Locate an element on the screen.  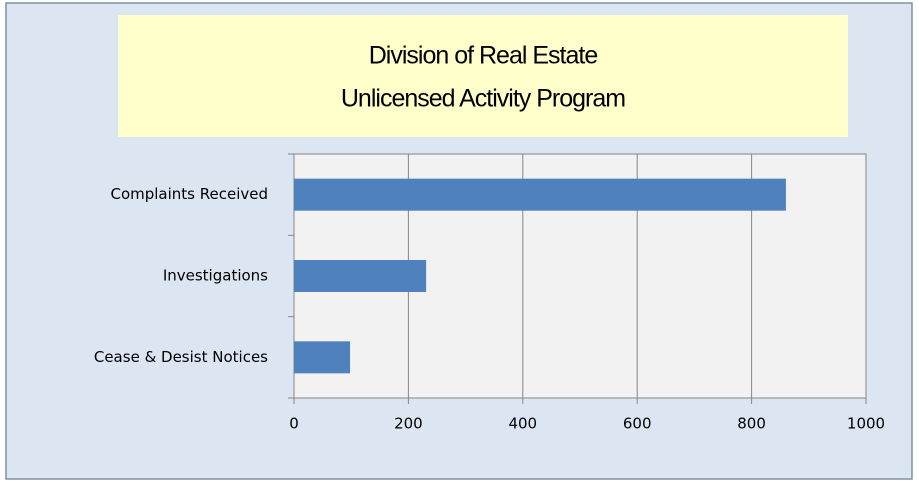
y-tick-label: Complaints Received is located at coordinates (189, 194).